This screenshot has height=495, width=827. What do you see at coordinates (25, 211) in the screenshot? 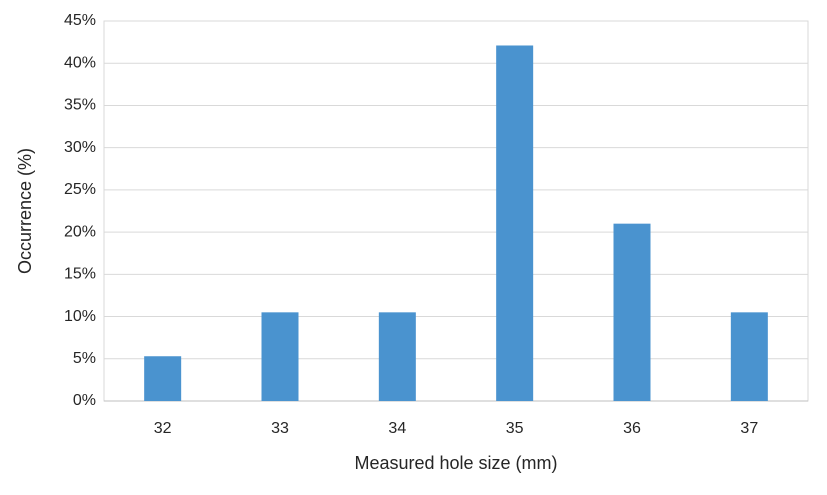
I see `y-axis-title: Occurrence (%)` at bounding box center [25, 211].